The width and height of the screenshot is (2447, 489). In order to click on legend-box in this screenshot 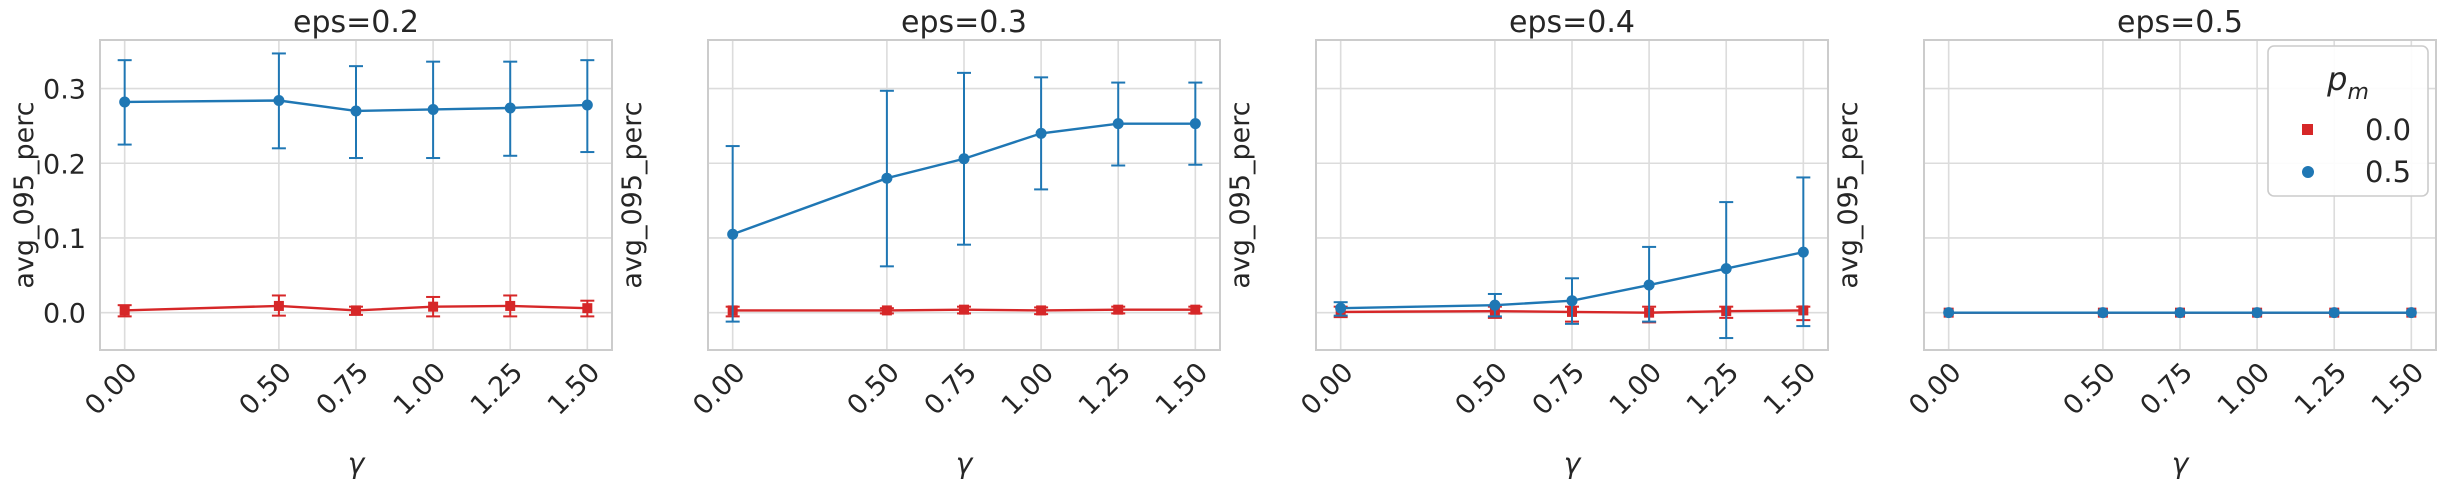, I will do `click(2348, 121)`.